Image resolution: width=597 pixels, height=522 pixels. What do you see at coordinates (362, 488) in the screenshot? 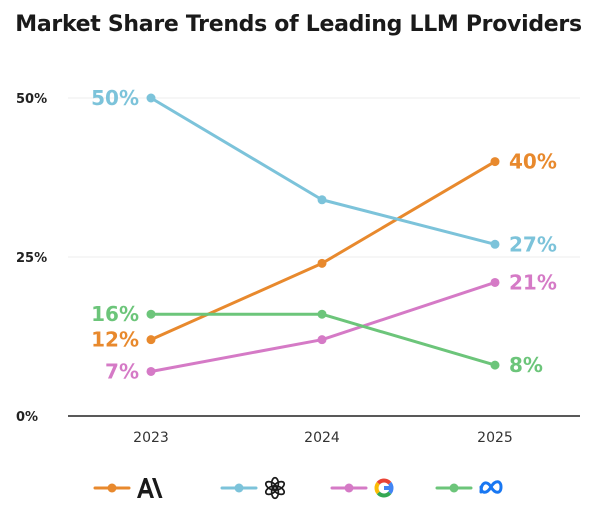
I see `legend-item-google` at bounding box center [362, 488].